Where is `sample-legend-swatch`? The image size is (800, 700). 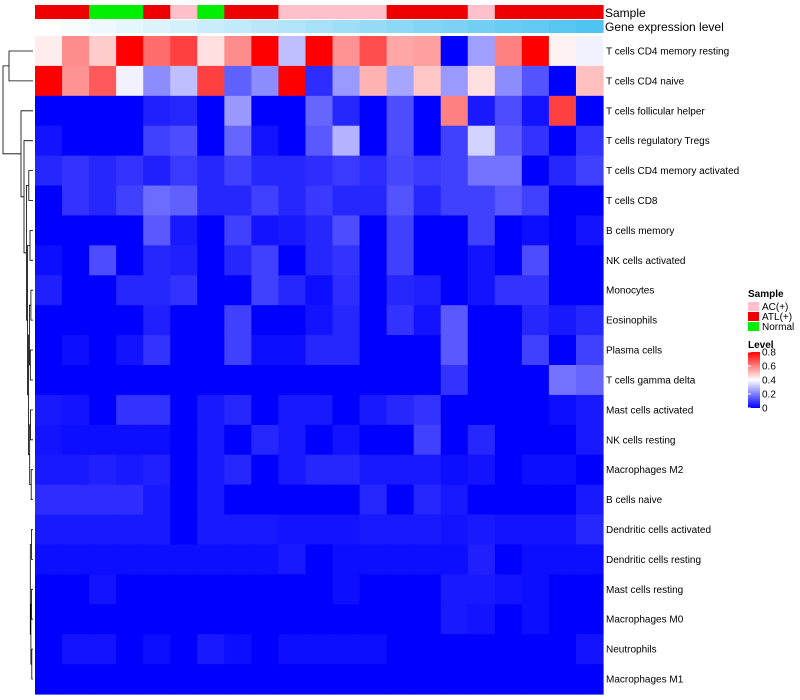 sample-legend-swatch is located at coordinates (753, 316).